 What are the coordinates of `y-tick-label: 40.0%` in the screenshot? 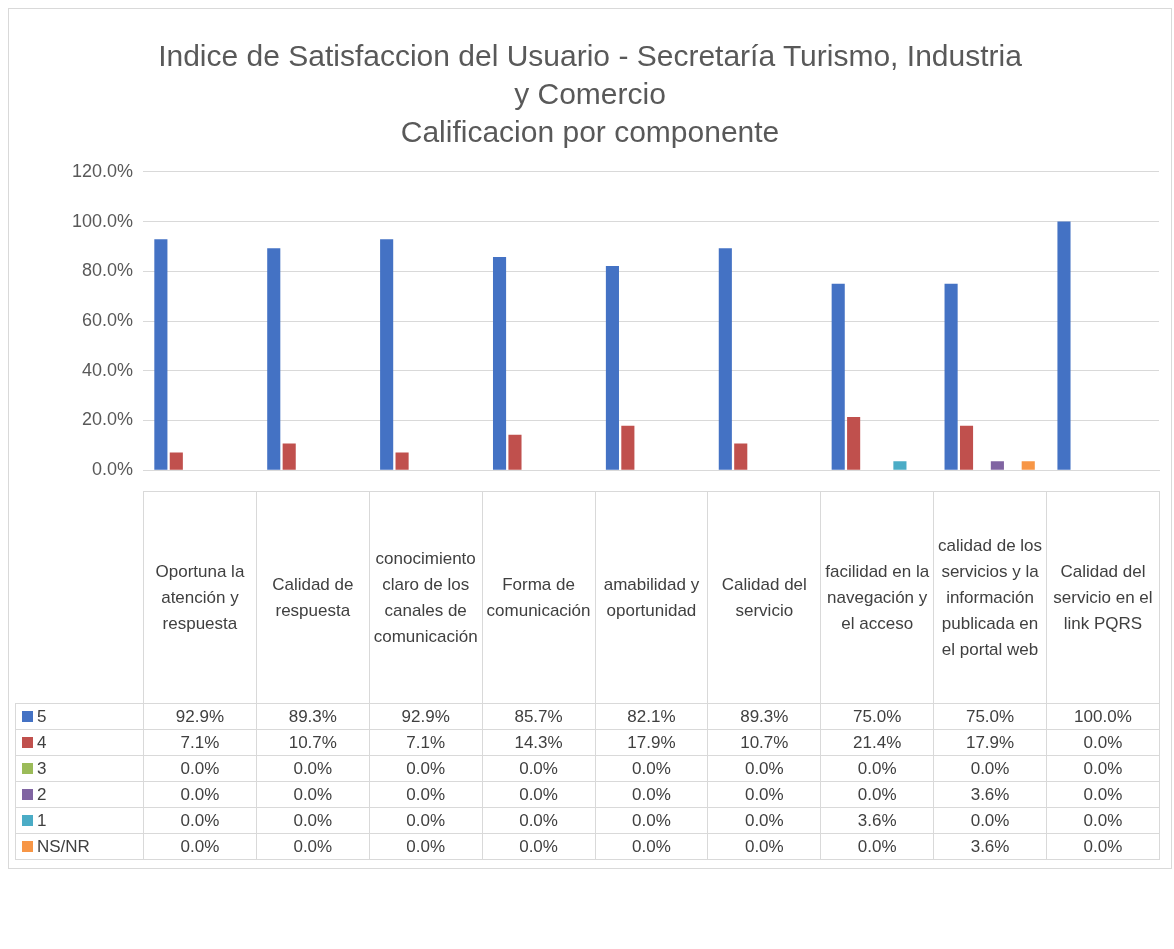 It's located at (107, 369).